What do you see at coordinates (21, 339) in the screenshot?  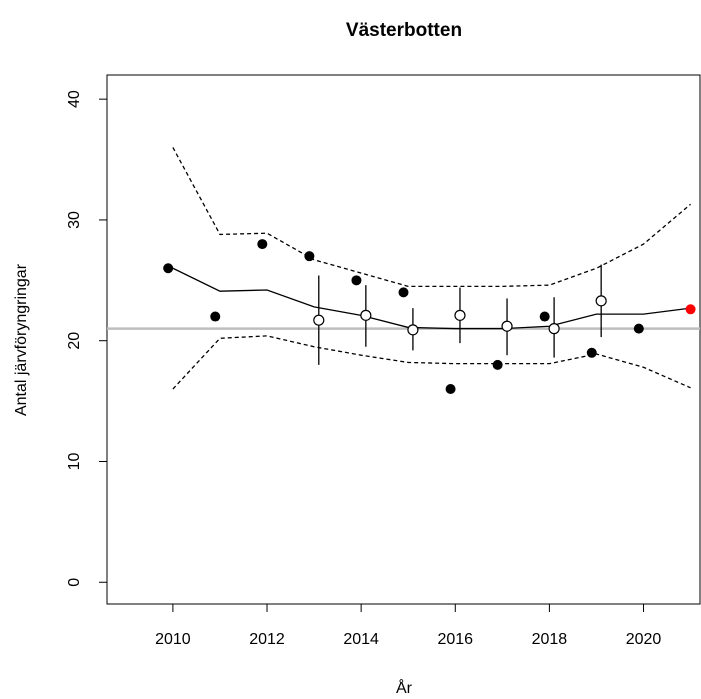 I see `y-axis-label: Antal järvföryngringar` at bounding box center [21, 339].